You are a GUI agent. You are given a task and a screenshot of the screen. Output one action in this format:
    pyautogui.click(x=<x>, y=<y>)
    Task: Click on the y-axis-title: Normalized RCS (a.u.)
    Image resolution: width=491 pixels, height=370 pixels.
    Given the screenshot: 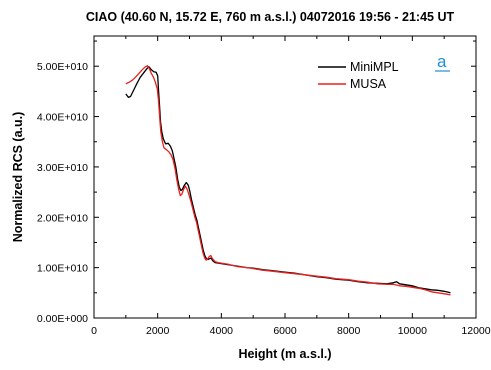 What is the action you would take?
    pyautogui.click(x=18, y=177)
    